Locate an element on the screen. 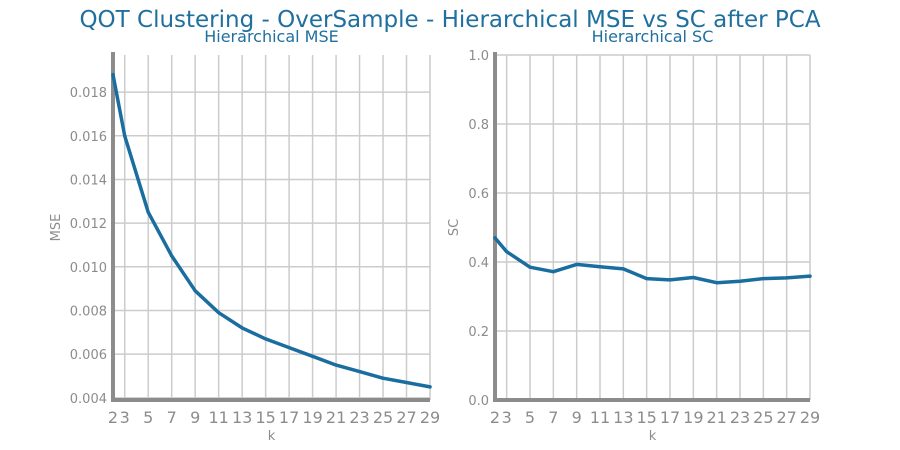  mse-x-tick-label: 21 is located at coordinates (336, 417).